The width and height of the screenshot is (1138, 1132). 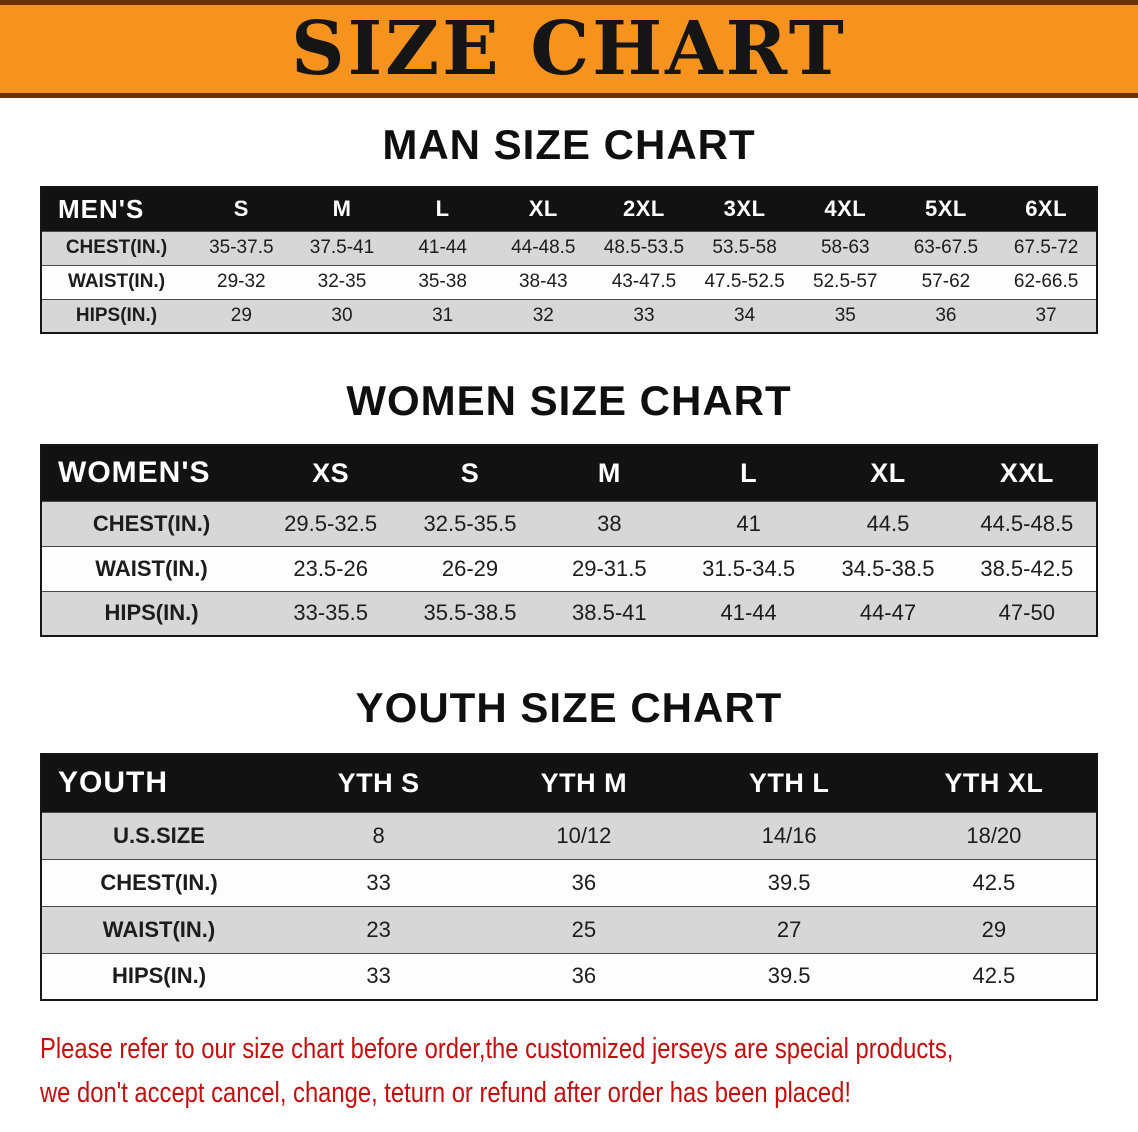 What do you see at coordinates (748, 568) in the screenshot?
I see `size-value-cell: 31.5-34.5` at bounding box center [748, 568].